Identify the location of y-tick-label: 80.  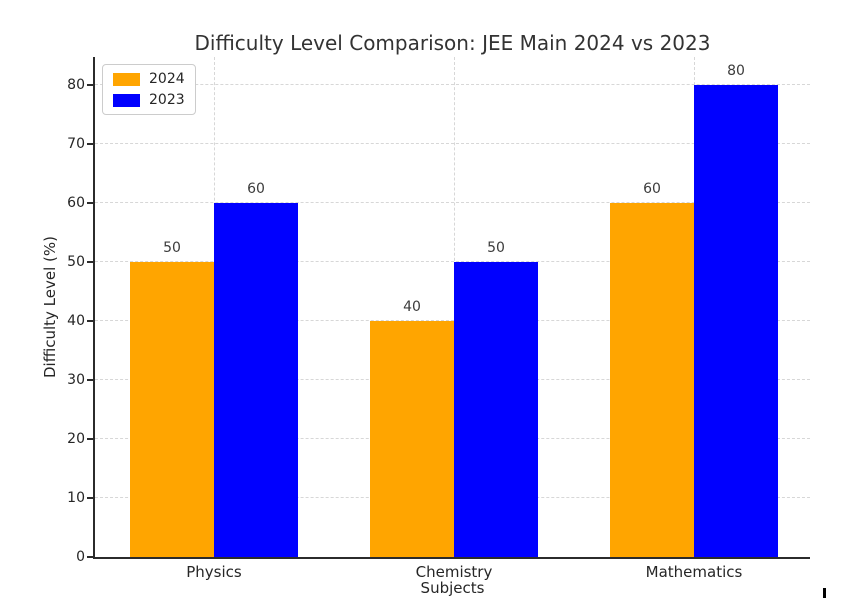
(76, 84).